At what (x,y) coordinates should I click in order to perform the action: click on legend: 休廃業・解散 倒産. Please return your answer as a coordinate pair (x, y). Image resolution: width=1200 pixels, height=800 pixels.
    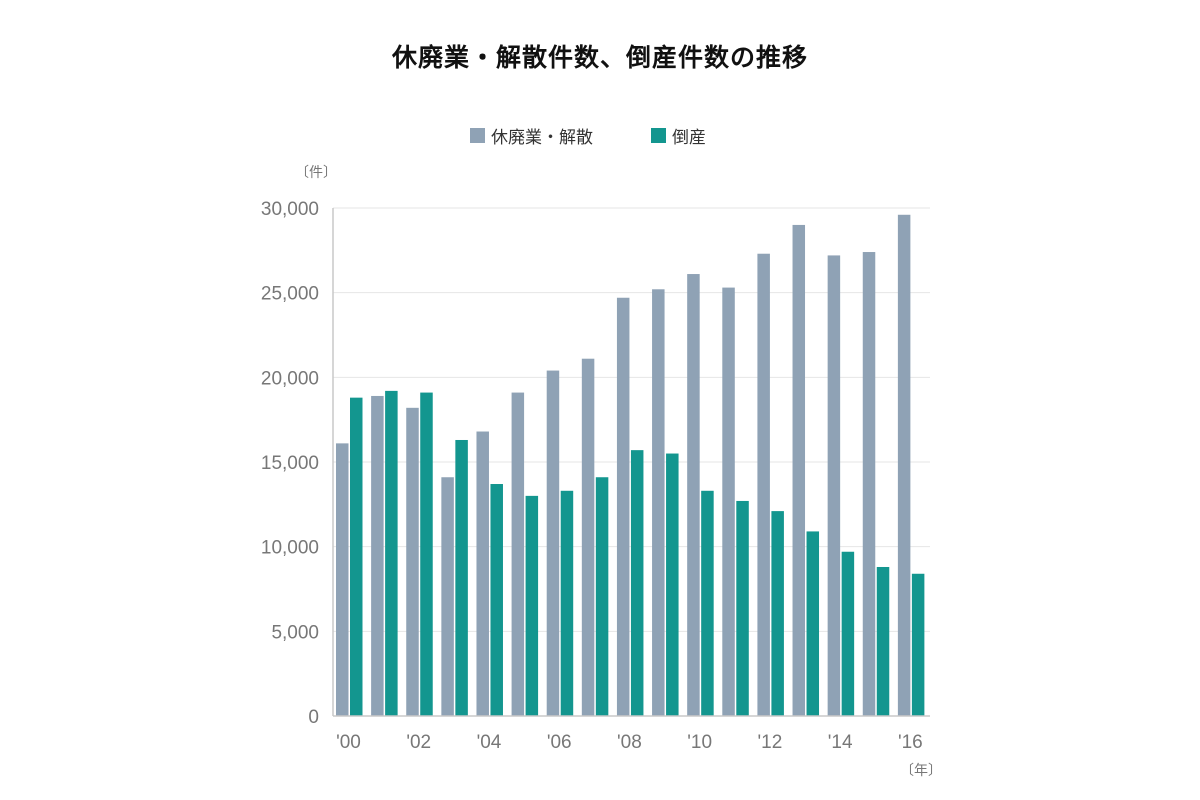
    Looking at the image, I should click on (617, 135).